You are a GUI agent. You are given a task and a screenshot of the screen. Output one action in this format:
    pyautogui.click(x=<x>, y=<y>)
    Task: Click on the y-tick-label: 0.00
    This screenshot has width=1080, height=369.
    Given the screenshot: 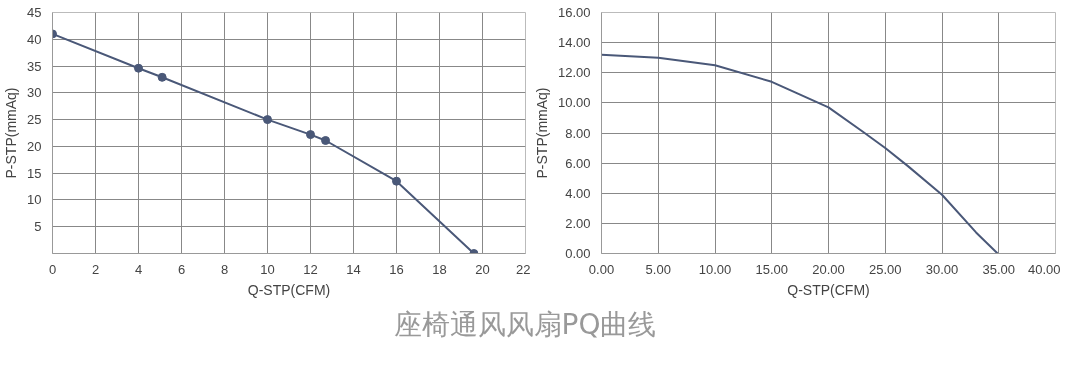 What is the action you would take?
    pyautogui.click(x=578, y=253)
    